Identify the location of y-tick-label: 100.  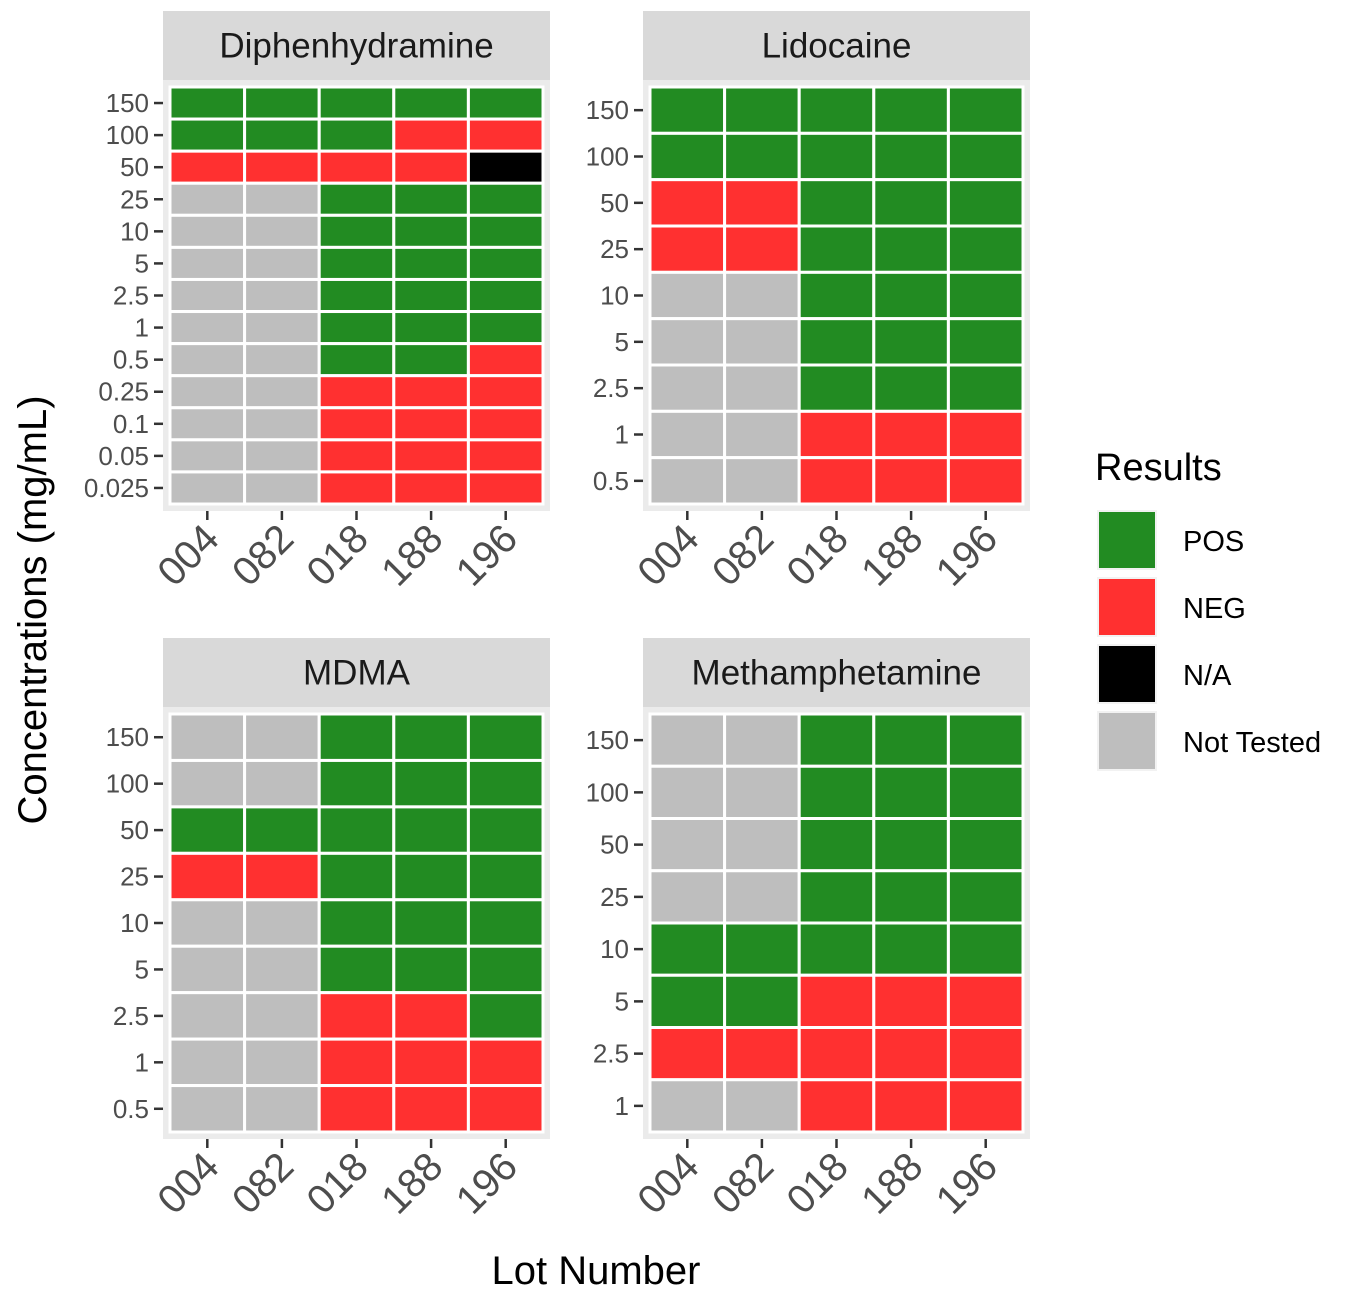
(127, 784).